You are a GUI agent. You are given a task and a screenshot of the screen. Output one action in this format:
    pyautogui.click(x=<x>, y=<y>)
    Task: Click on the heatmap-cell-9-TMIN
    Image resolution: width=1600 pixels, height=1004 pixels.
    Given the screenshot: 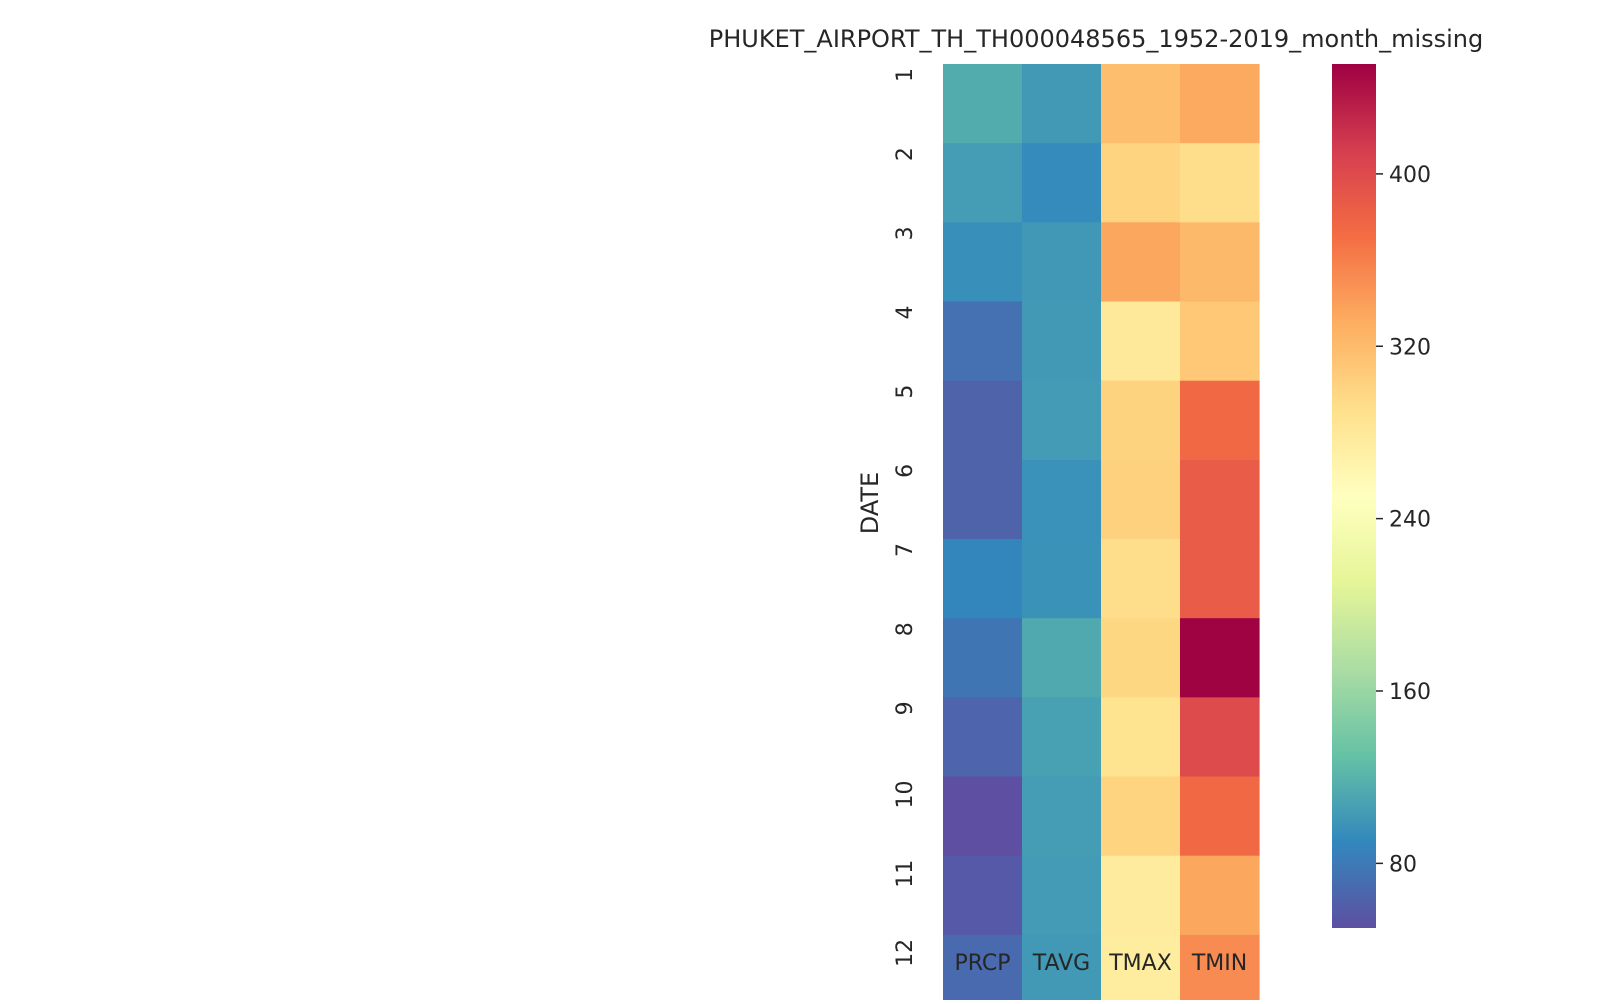 What is the action you would take?
    pyautogui.click(x=1220, y=737)
    